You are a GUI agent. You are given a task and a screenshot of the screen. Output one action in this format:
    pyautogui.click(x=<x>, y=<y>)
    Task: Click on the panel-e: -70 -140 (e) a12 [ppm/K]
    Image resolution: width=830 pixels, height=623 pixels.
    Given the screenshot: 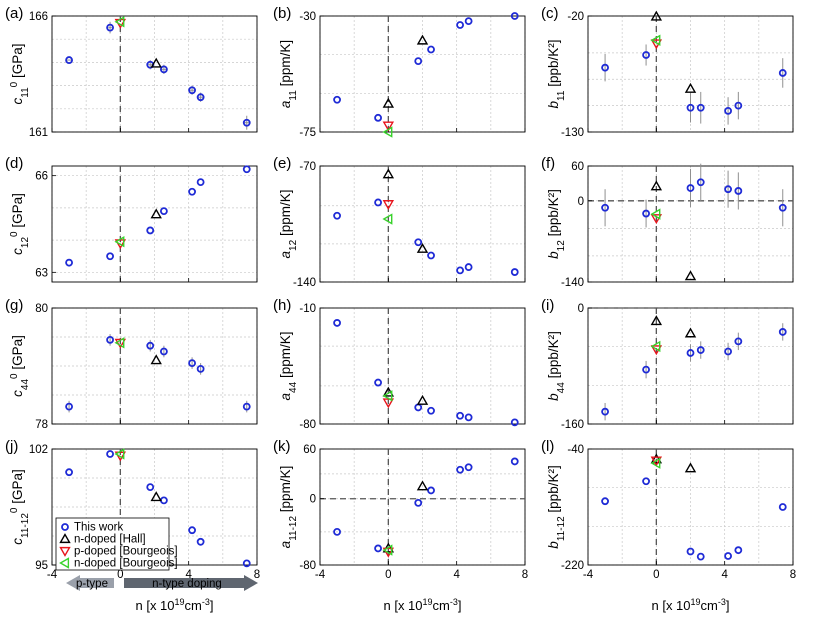 What is the action you would take?
    pyautogui.click(x=399, y=222)
    